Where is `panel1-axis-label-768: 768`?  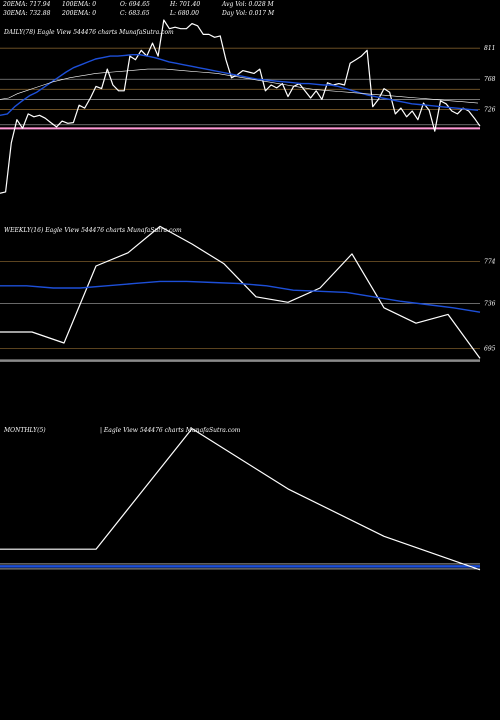 panel1-axis-label-768: 768 is located at coordinates (490, 79).